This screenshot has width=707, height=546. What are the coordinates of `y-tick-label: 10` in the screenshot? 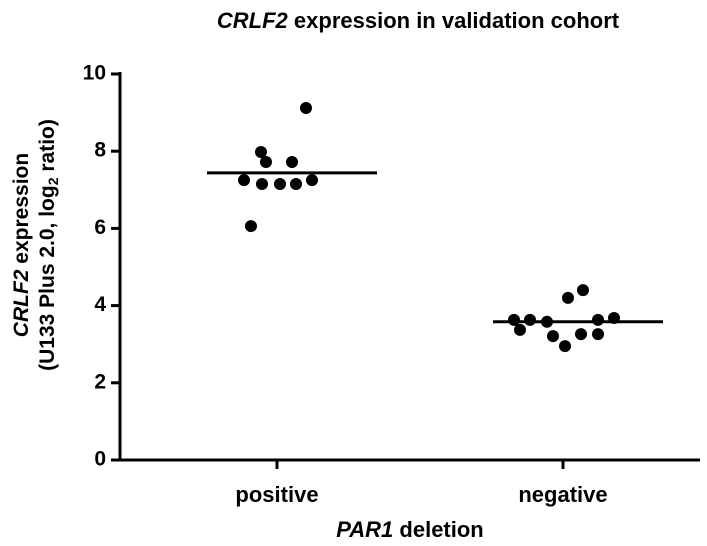 It's located at (94, 73).